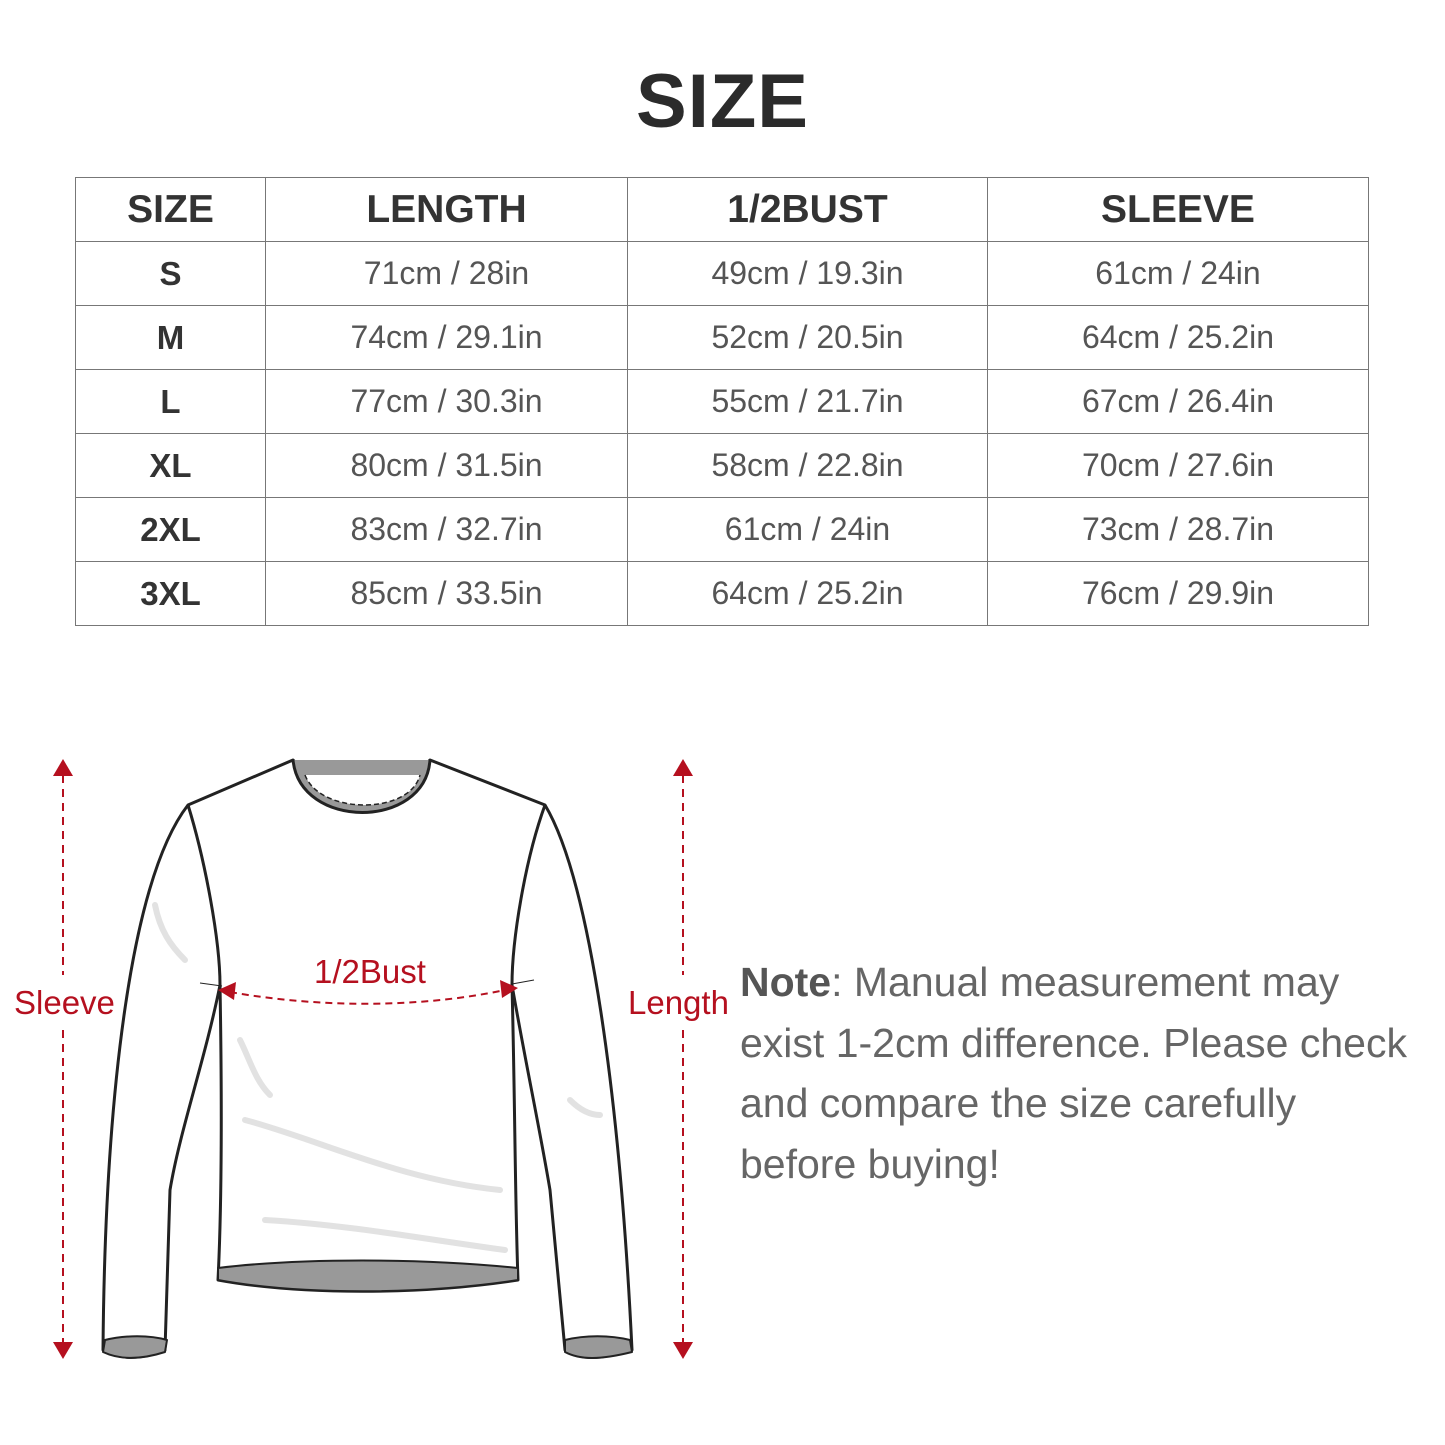  What do you see at coordinates (446, 529) in the screenshot?
I see `measurement-cell: 83cm / 32.7in` at bounding box center [446, 529].